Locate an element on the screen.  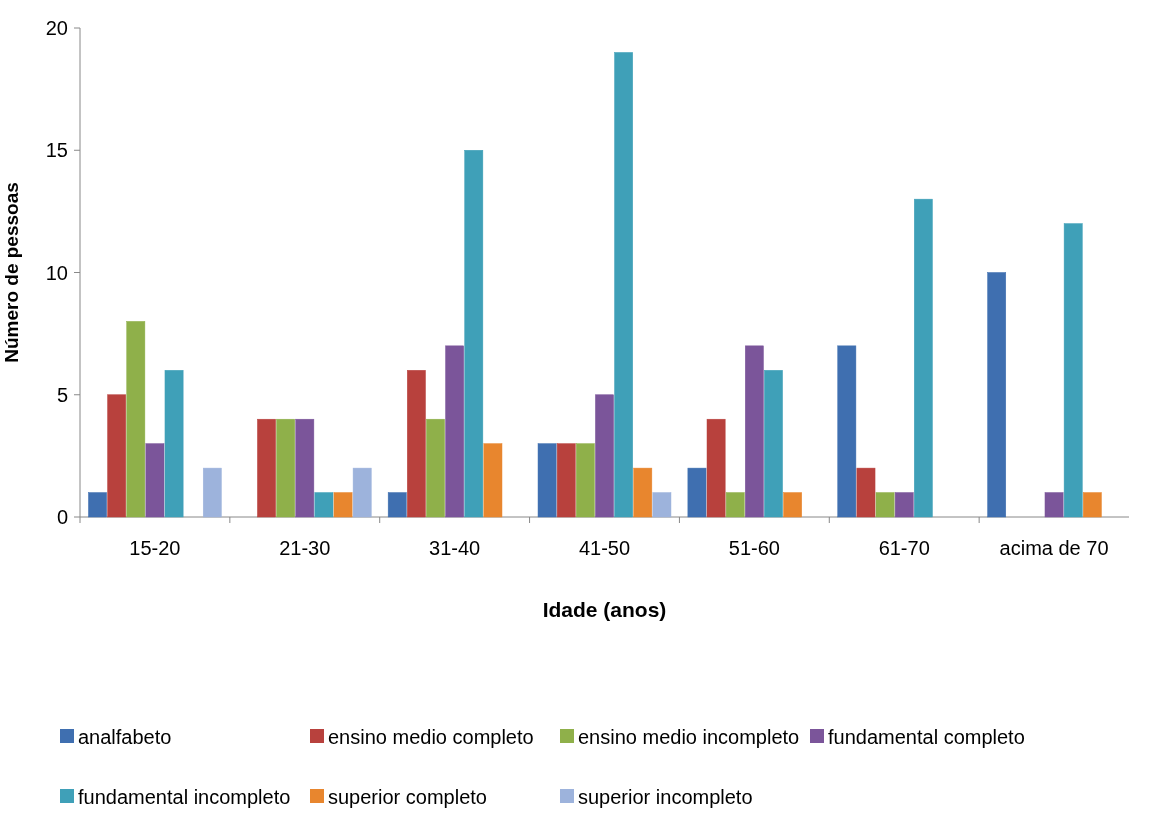
y-axis-title: Número de pessoas is located at coordinates (11, 272).